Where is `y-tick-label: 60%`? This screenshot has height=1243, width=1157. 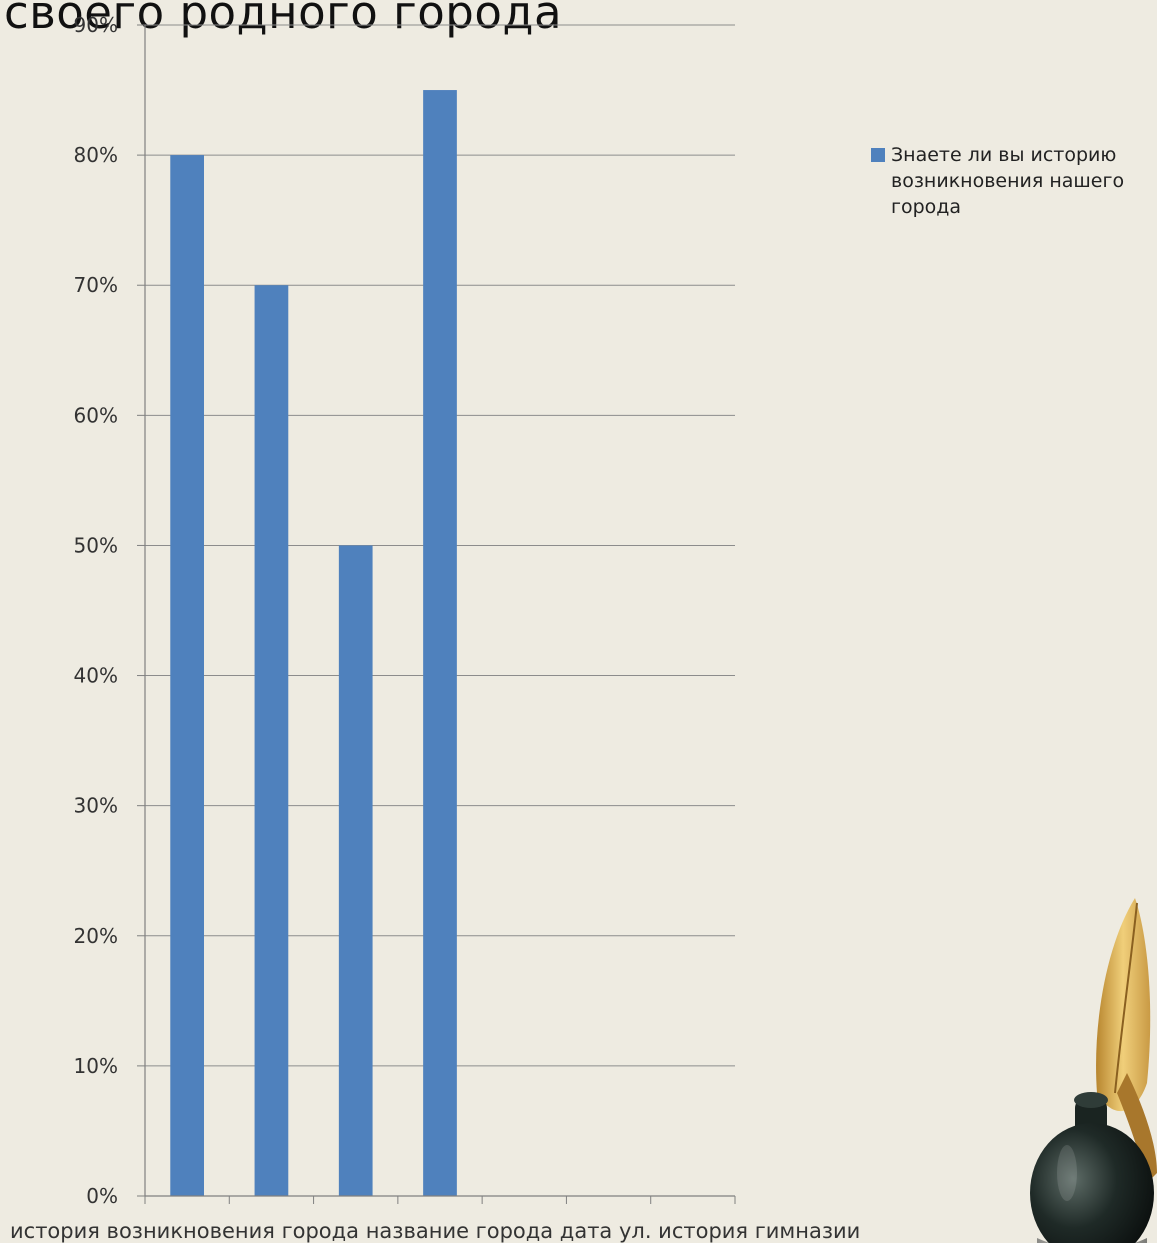 y-tick-label: 60% is located at coordinates (96, 415).